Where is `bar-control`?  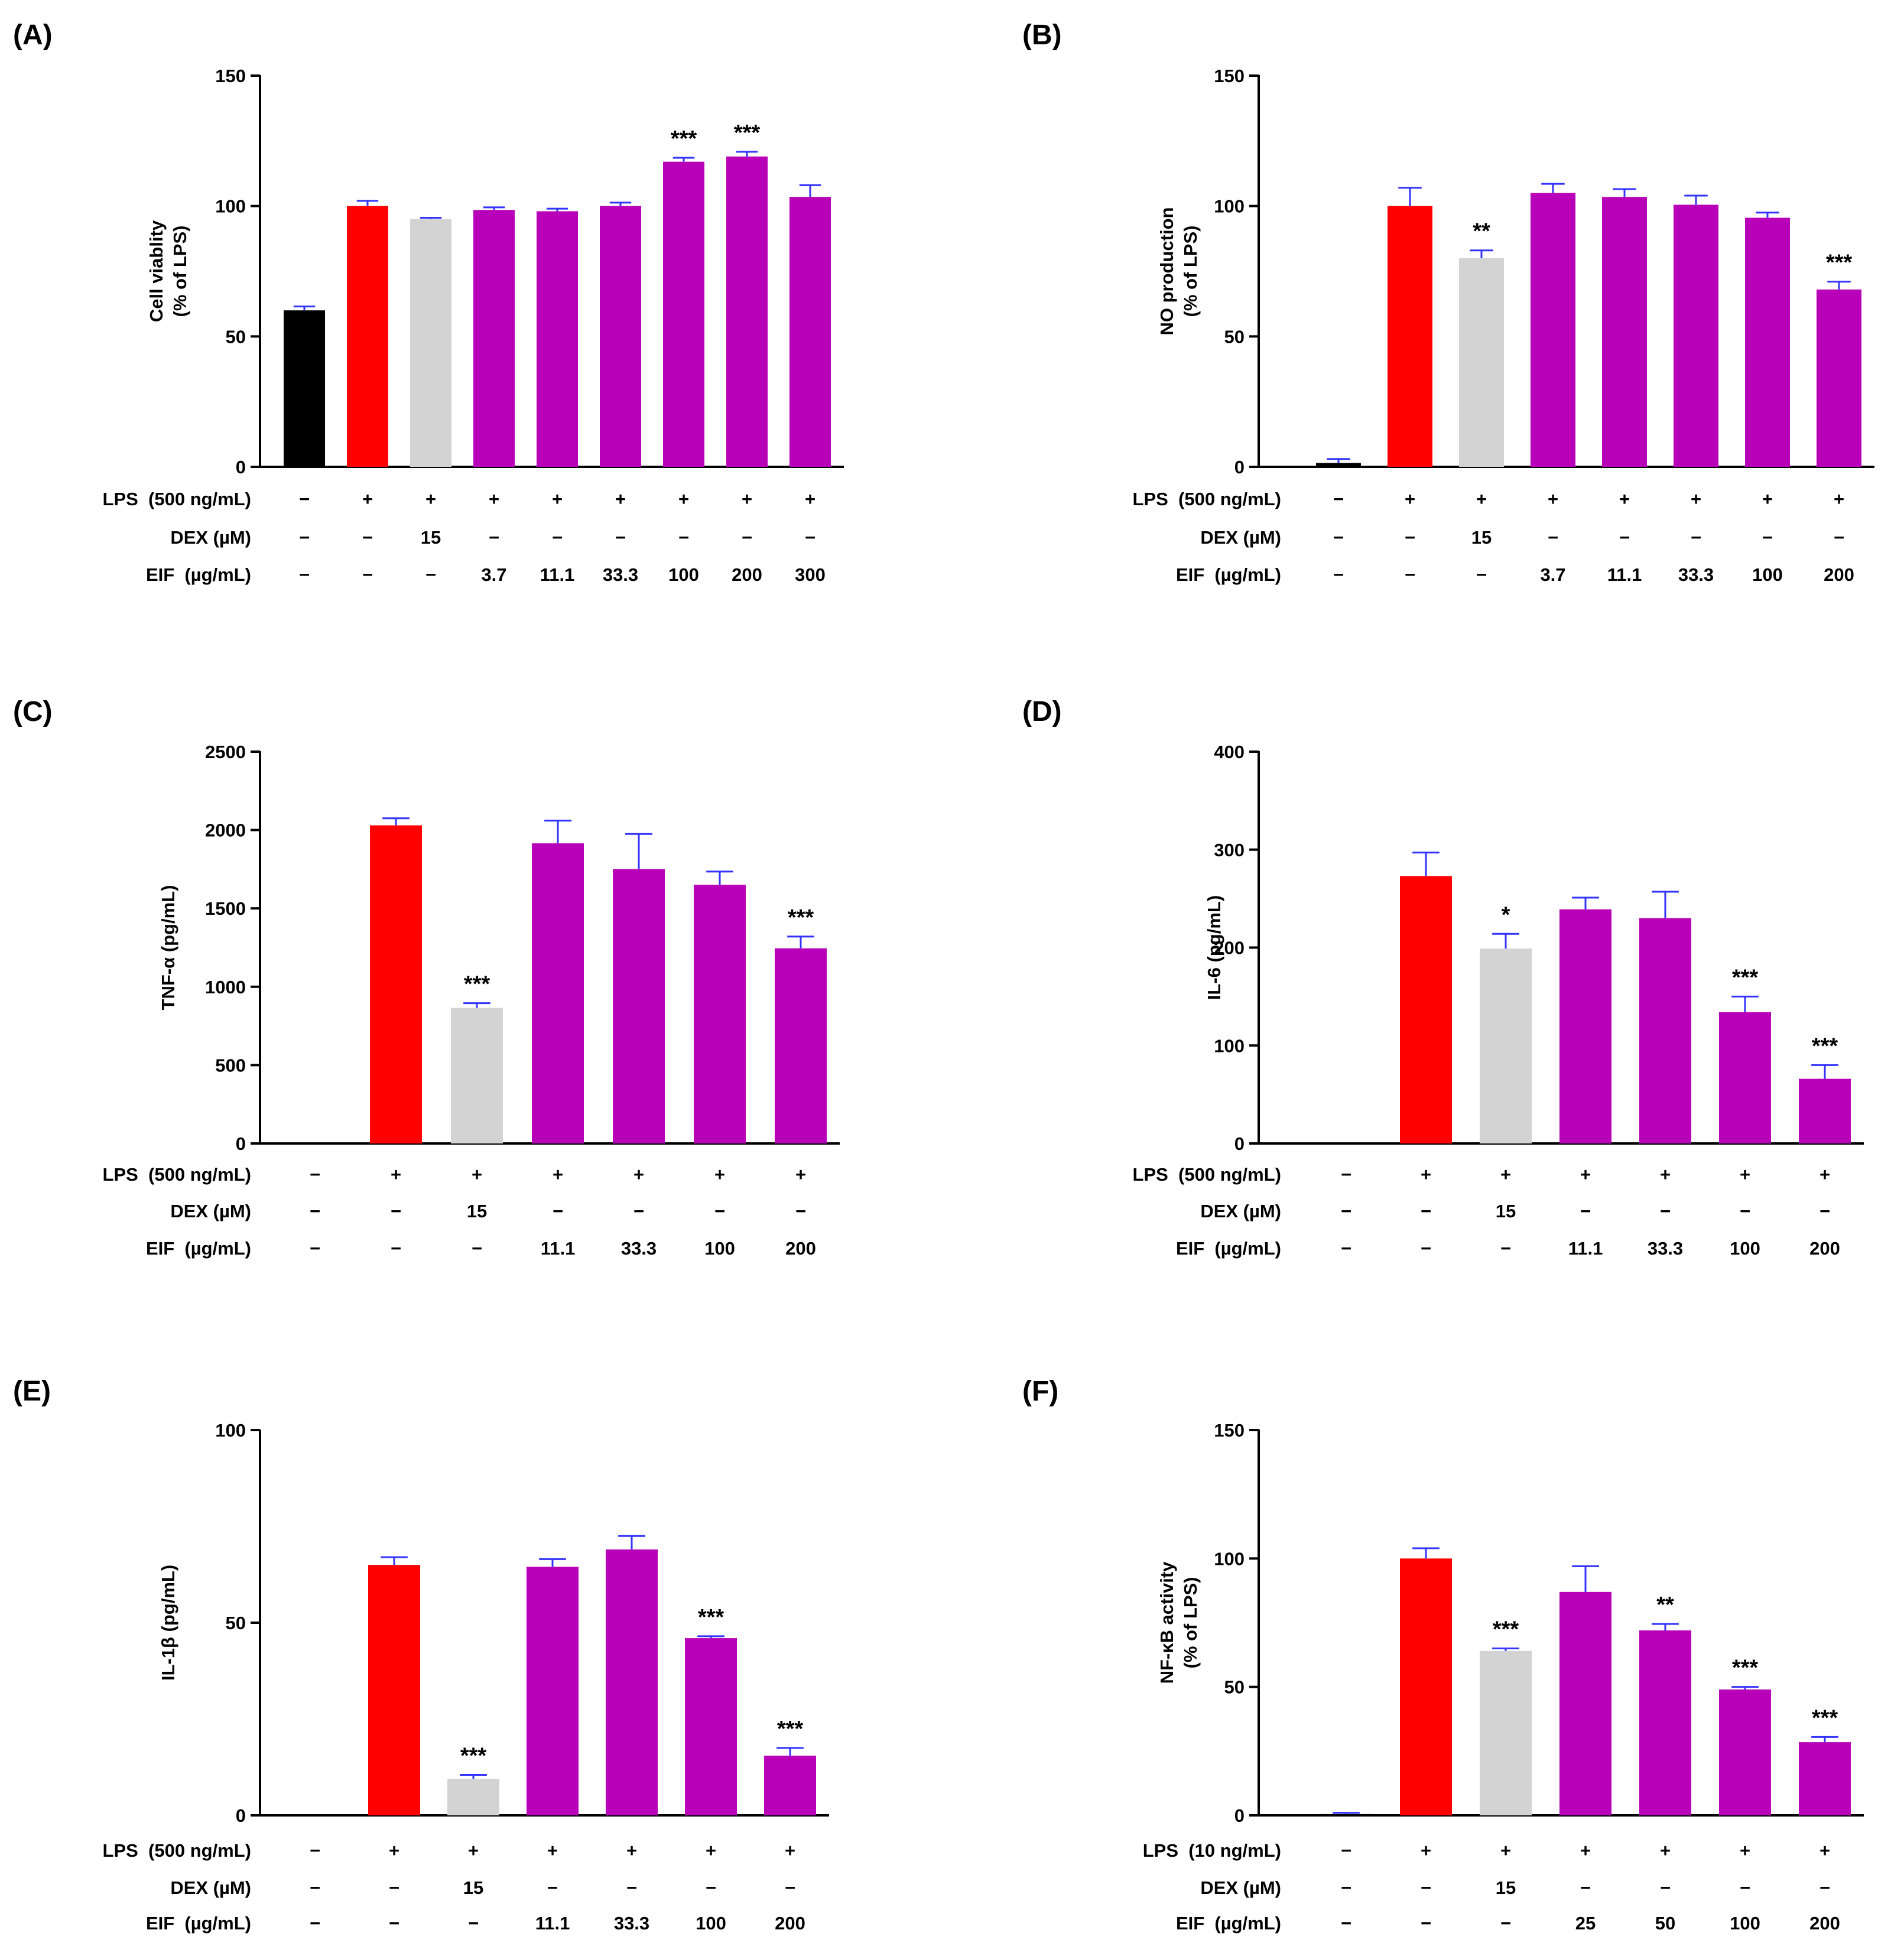 bar-control is located at coordinates (1346, 1815).